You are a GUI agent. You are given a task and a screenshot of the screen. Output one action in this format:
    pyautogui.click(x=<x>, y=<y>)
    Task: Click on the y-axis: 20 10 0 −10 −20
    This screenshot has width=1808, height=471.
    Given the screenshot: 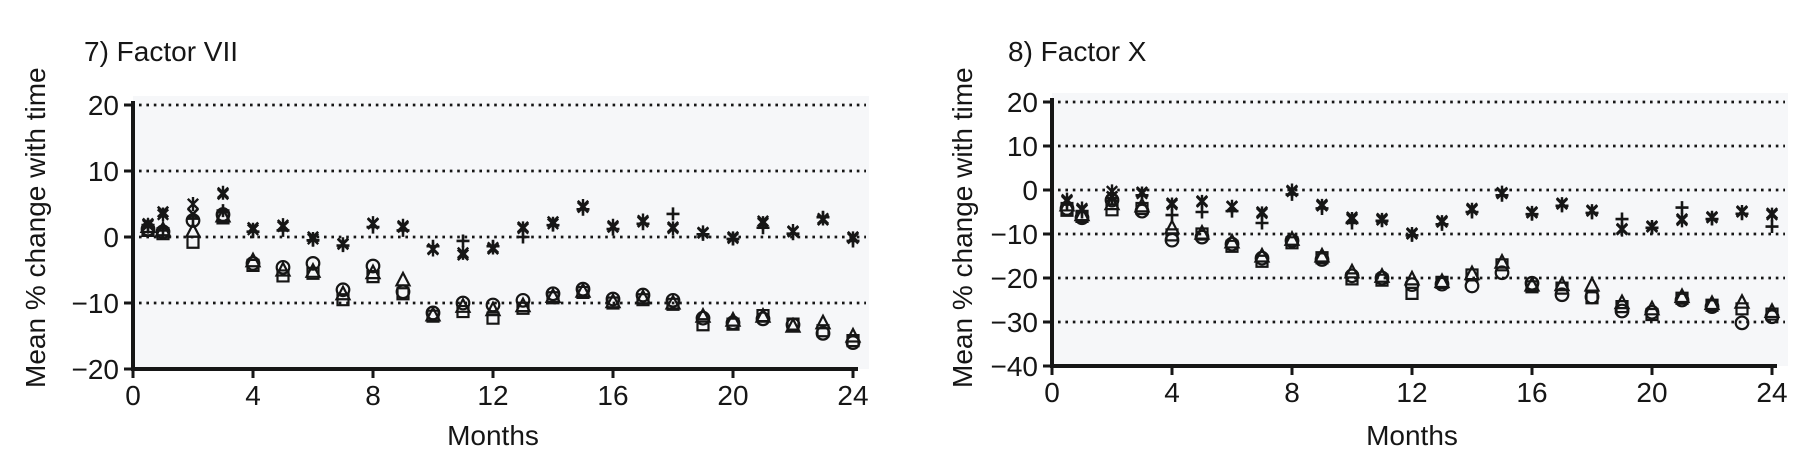 What is the action you would take?
    pyautogui.click(x=103, y=237)
    